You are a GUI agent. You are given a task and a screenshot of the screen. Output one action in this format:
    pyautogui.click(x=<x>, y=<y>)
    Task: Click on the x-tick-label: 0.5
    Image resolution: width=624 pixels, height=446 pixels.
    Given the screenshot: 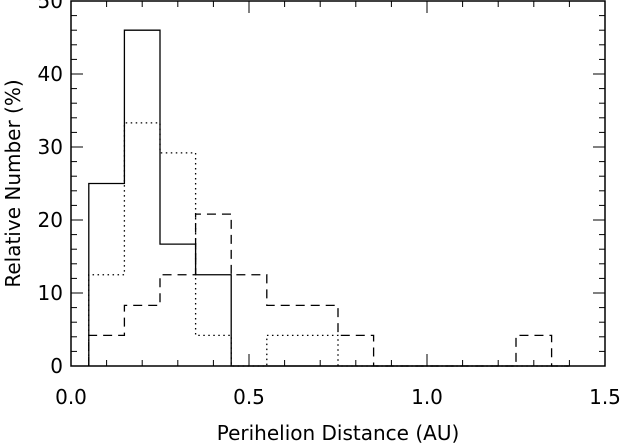 What is the action you would take?
    pyautogui.click(x=249, y=397)
    